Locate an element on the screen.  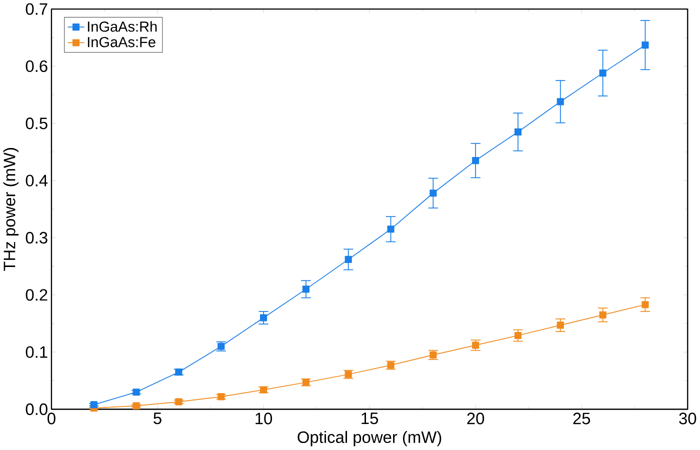
y-tick-label: 0.5 is located at coordinates (37, 124).